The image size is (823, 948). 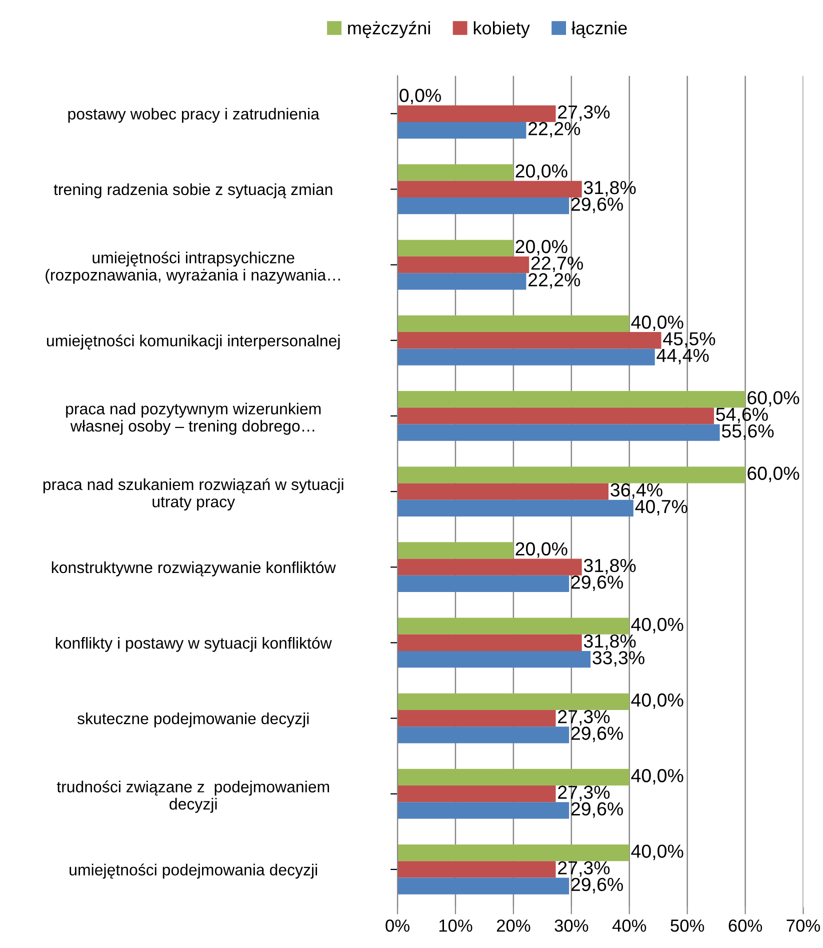 I want to click on data-label: 55,6%, so click(x=748, y=432).